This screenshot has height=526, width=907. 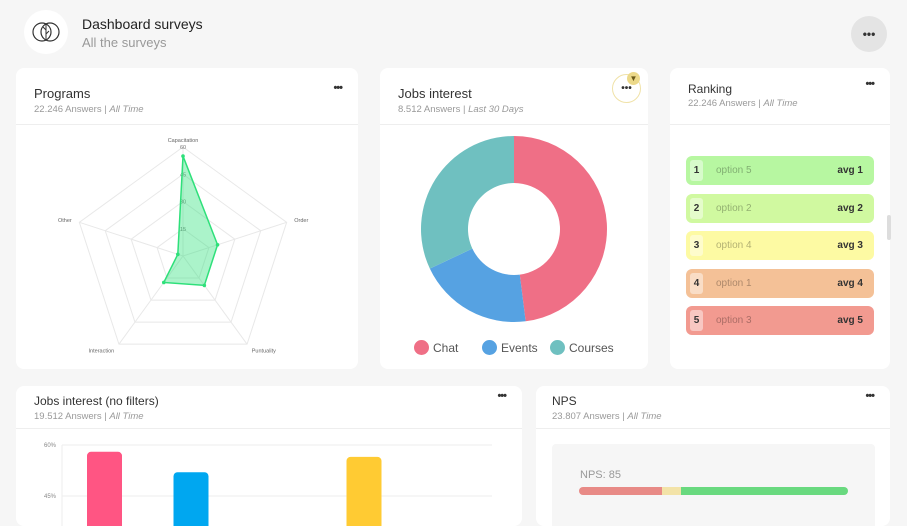 I want to click on legend-item-chat: Chat, so click(x=436, y=347).